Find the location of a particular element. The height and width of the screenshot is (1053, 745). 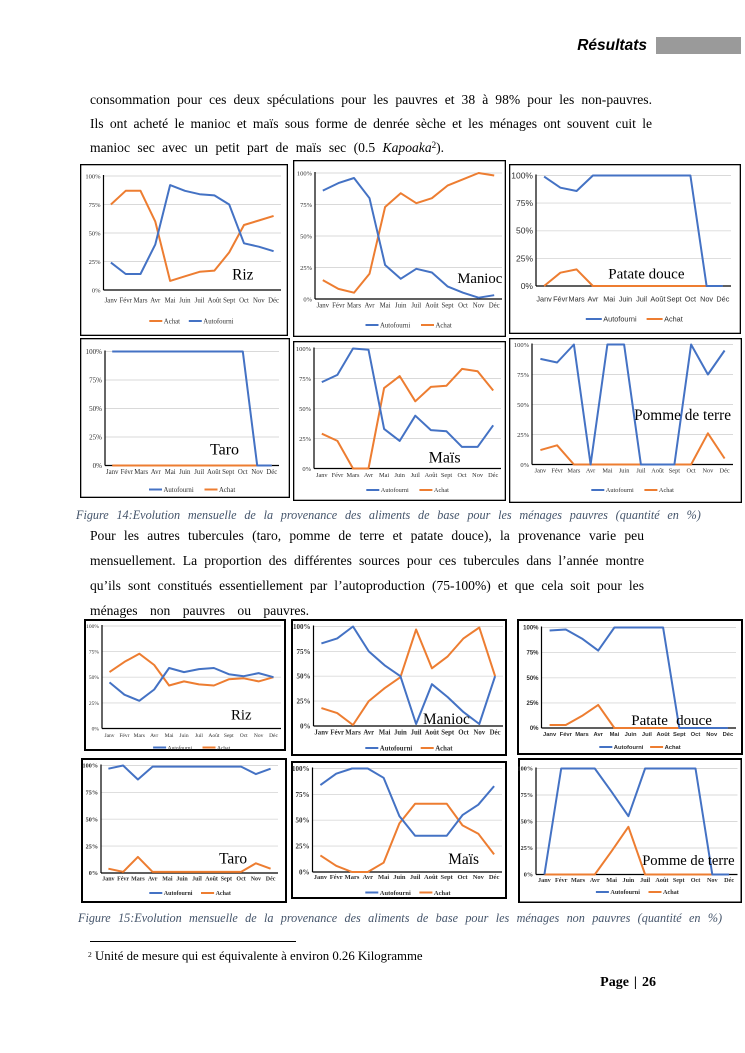

svg-text: Manioc is located at coordinates (446, 719).